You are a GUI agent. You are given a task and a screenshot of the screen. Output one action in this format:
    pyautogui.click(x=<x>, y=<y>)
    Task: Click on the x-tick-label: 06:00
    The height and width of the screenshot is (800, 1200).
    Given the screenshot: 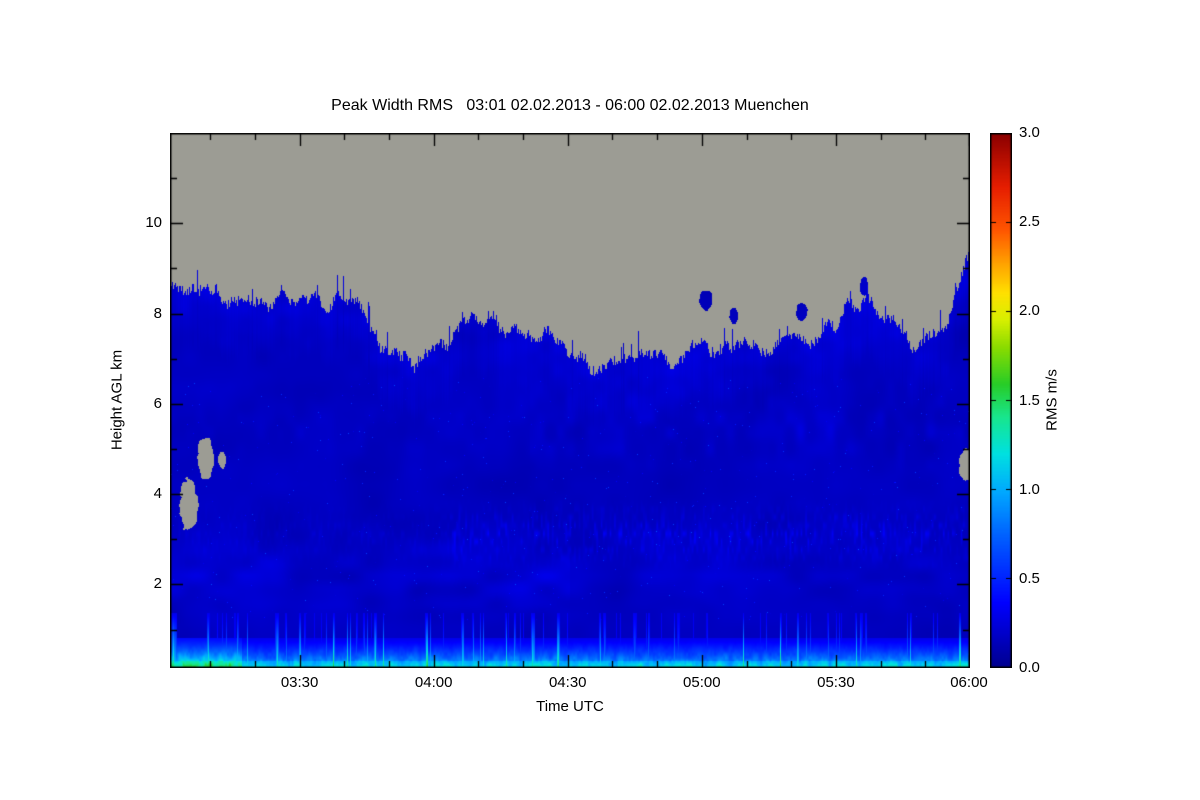 What is the action you would take?
    pyautogui.click(x=969, y=682)
    